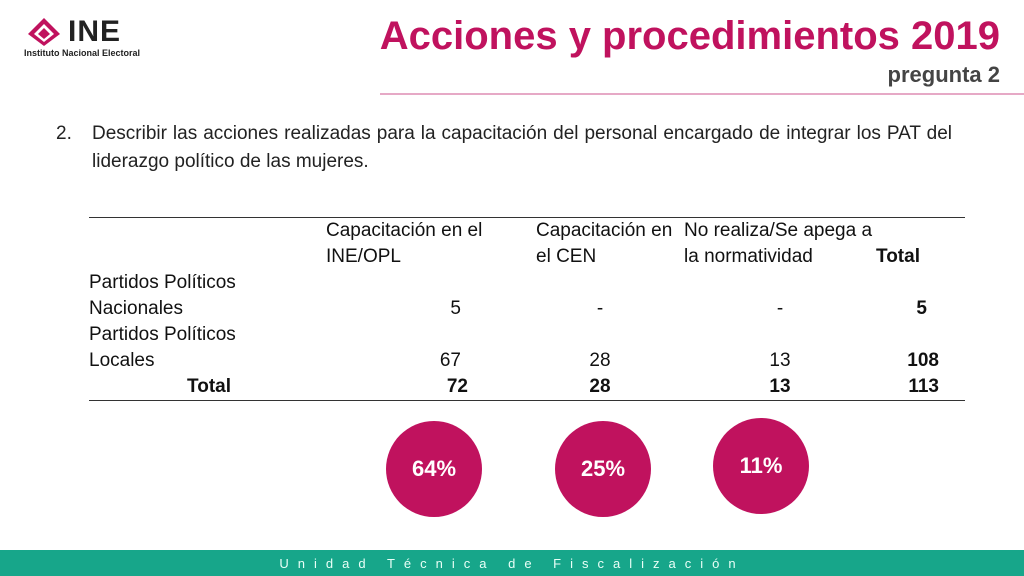 This screenshot has width=1024, height=576. I want to click on table-row: Nacionales 5 - - 5, so click(527, 309).